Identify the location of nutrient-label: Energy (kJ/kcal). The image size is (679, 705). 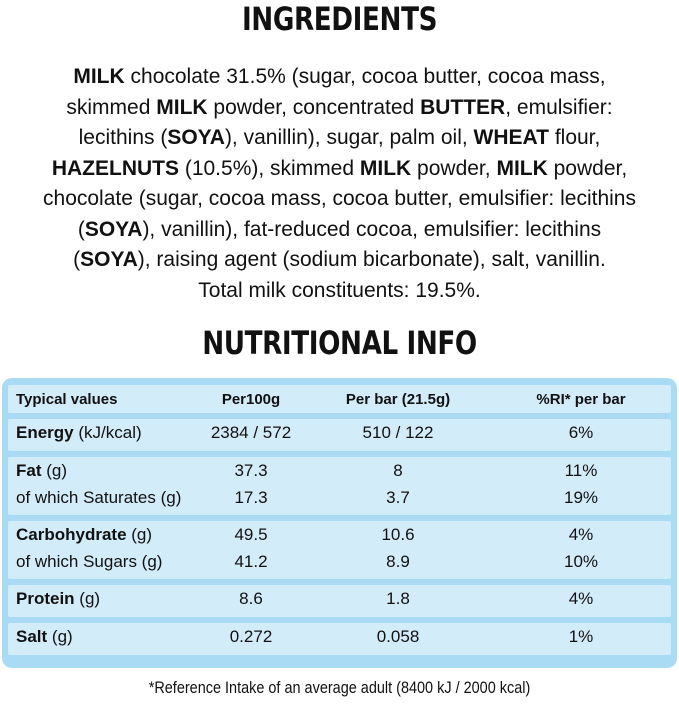
(79, 433).